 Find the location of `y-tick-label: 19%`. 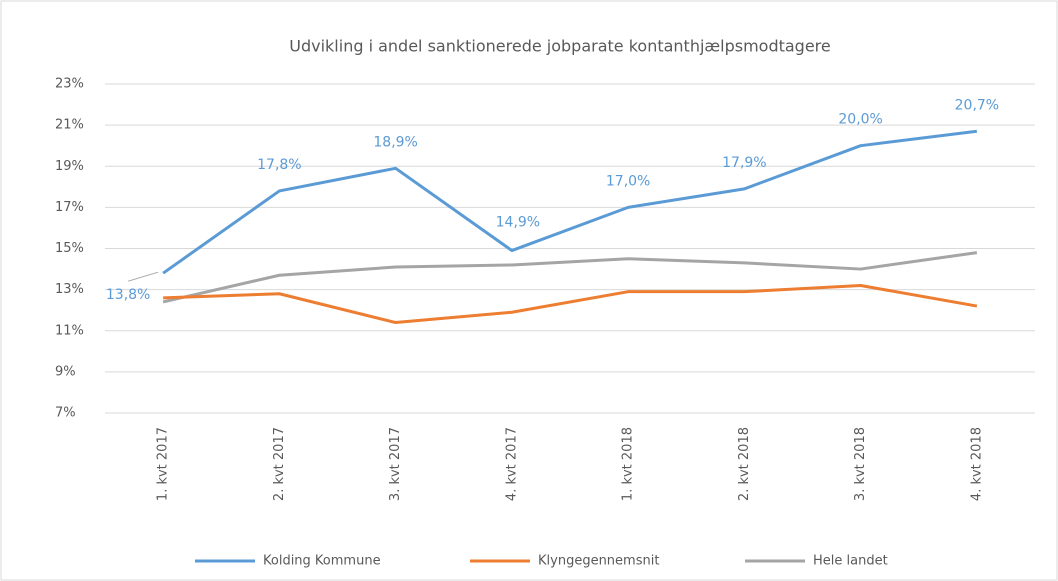

y-tick-label: 19% is located at coordinates (69, 166).